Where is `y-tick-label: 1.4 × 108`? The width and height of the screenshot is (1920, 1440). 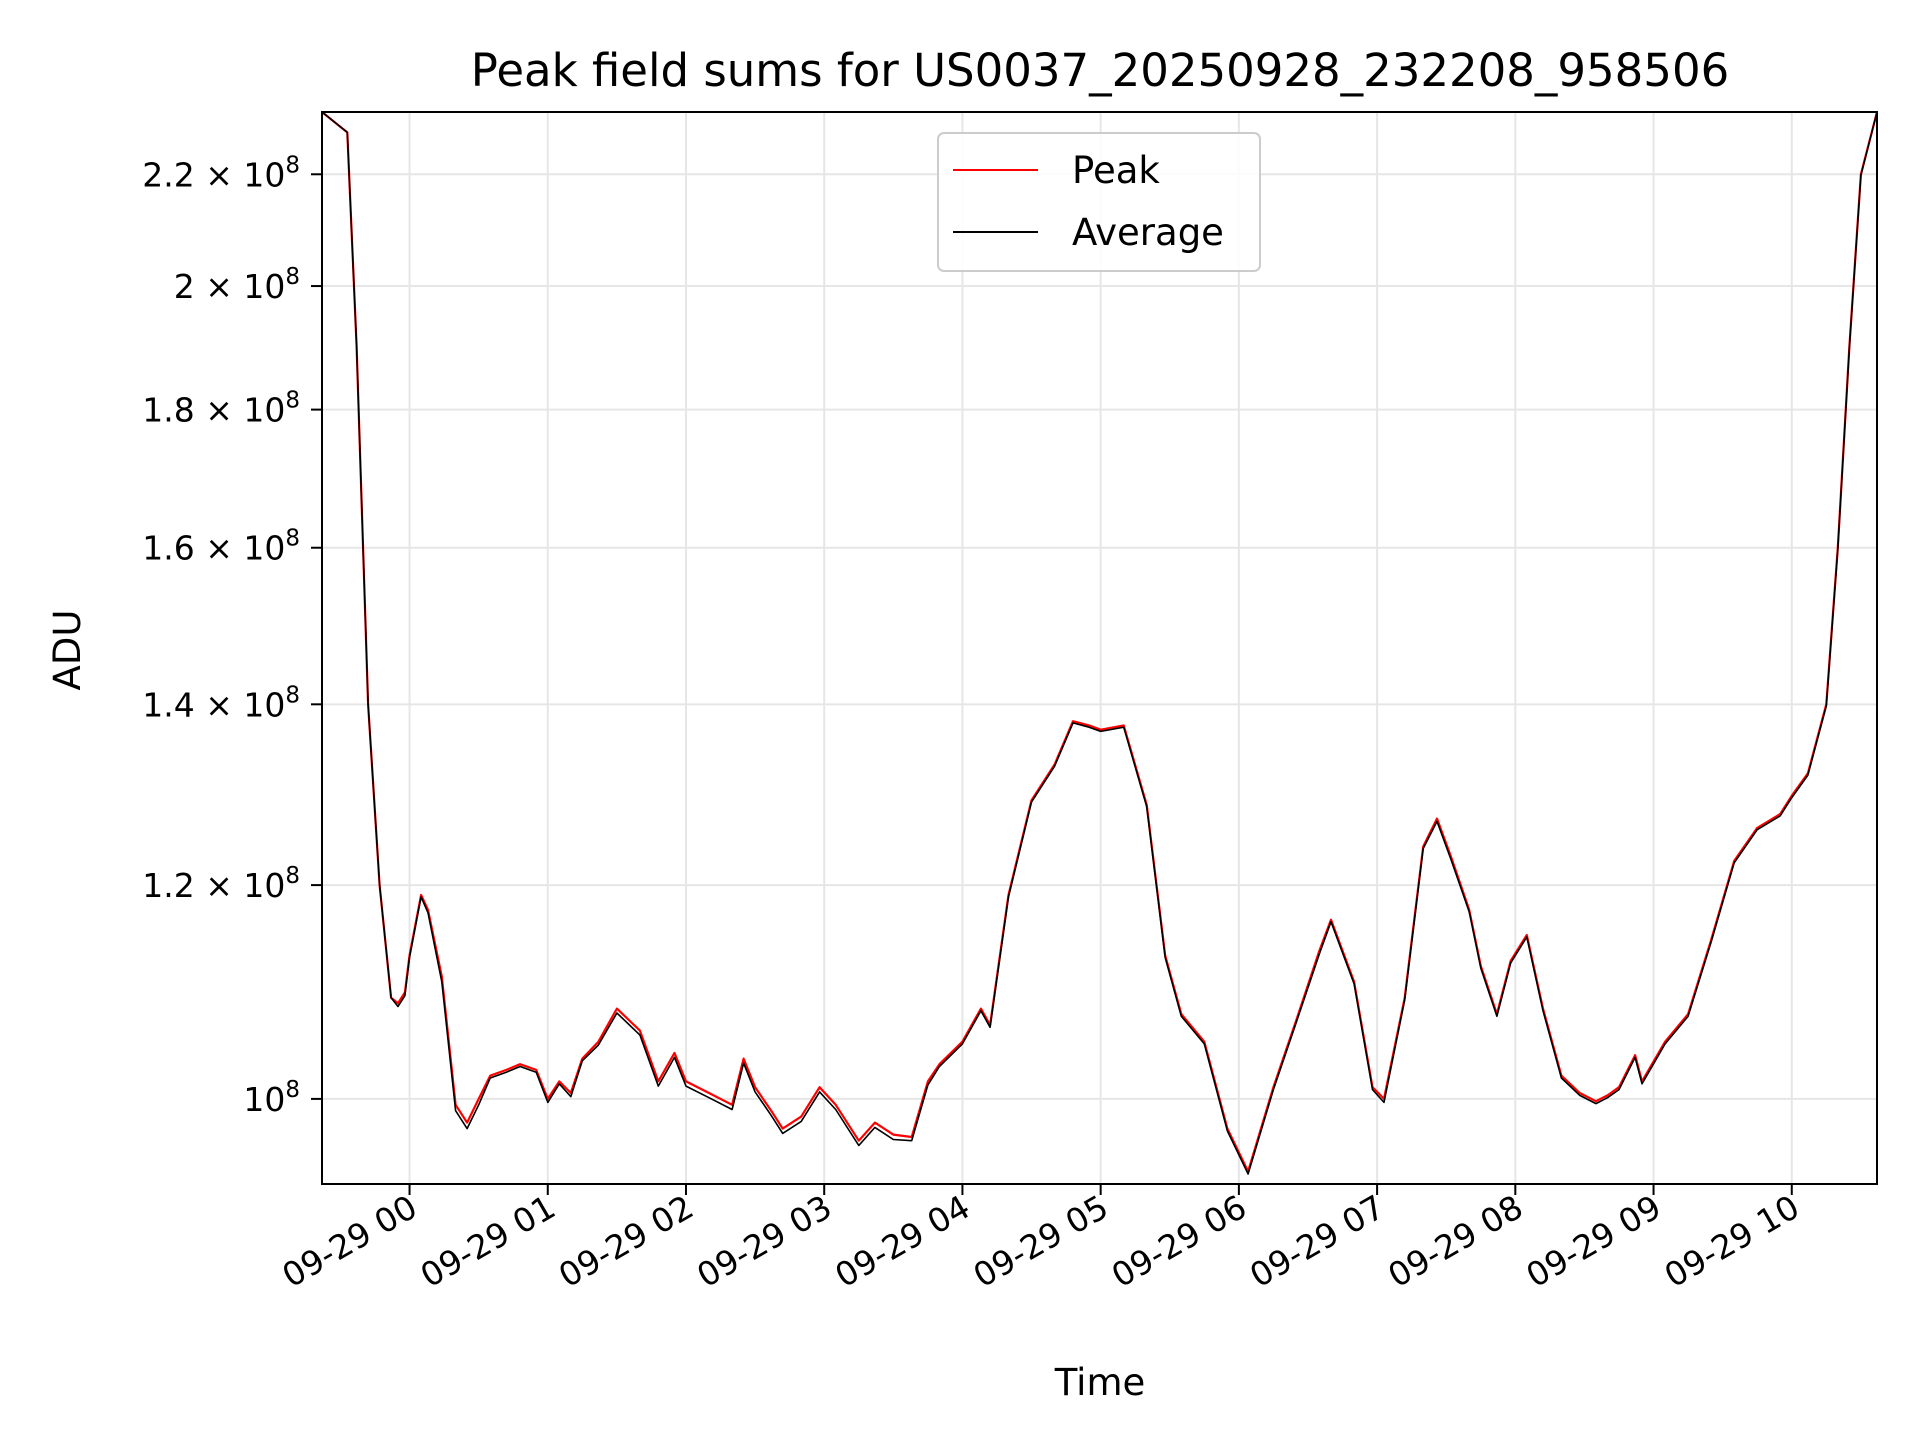 y-tick-label: 1.4 × 108 is located at coordinates (221, 703).